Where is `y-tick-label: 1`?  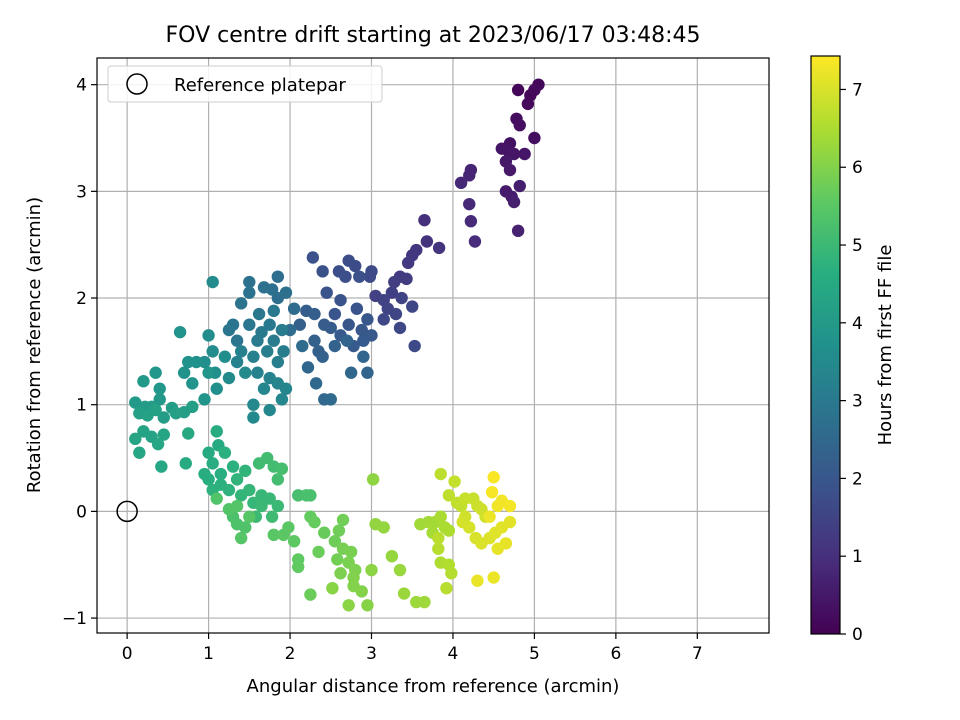
y-tick-label: 1 is located at coordinates (81, 406).